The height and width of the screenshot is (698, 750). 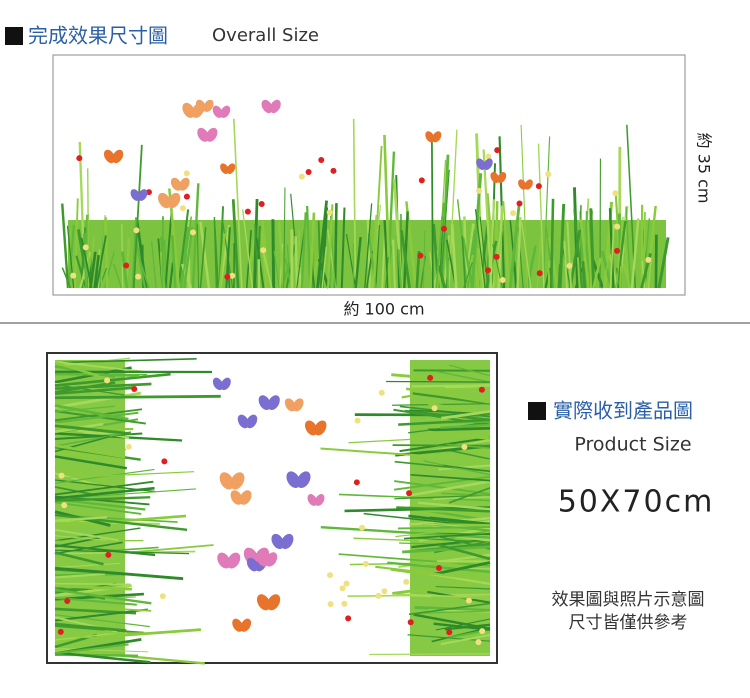 What do you see at coordinates (98, 36) in the screenshot?
I see `overall-title: 完成效果尺寸圖` at bounding box center [98, 36].